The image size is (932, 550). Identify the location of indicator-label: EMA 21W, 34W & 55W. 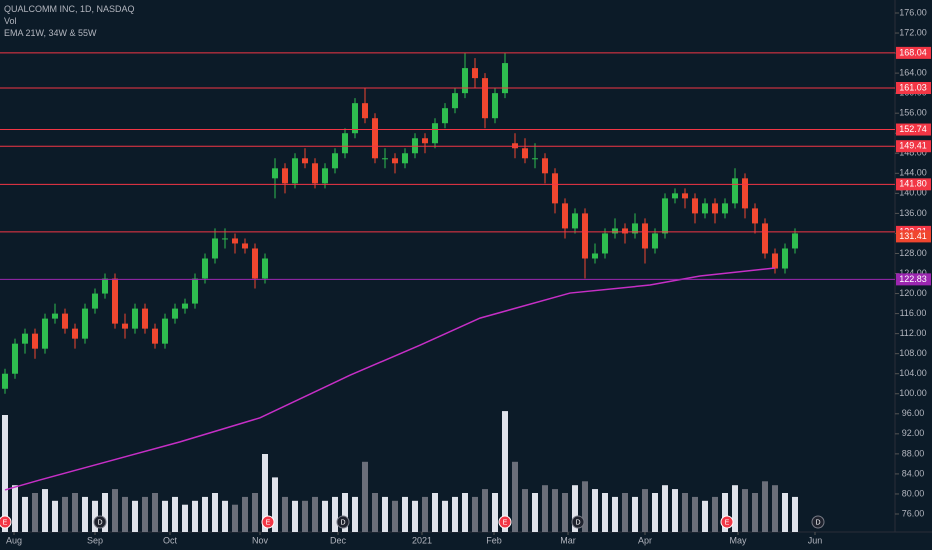
(50, 33).